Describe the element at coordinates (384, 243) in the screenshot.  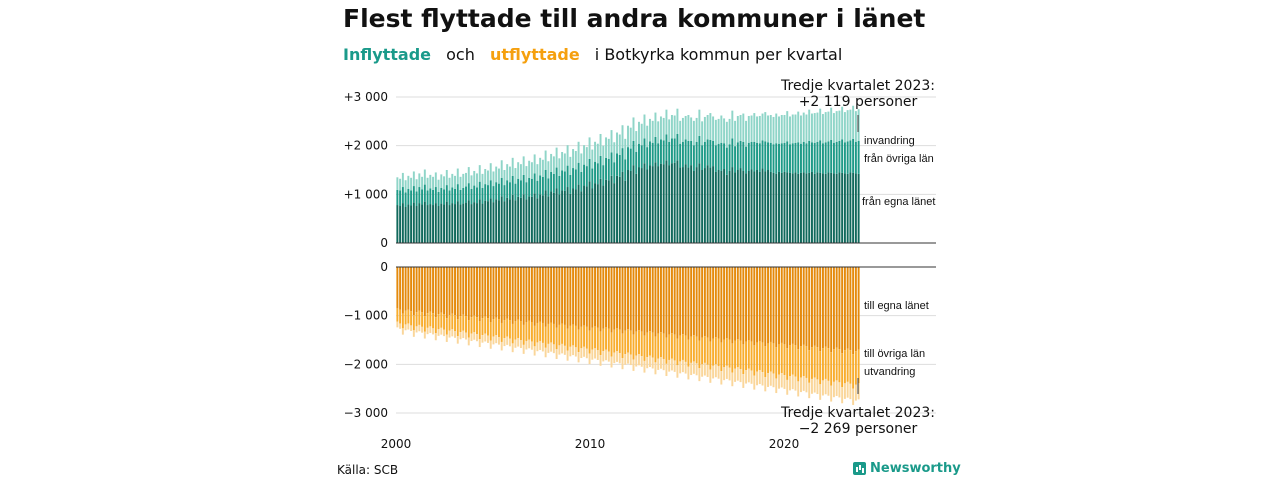
I see `y-tick-label-top: 0` at that location.